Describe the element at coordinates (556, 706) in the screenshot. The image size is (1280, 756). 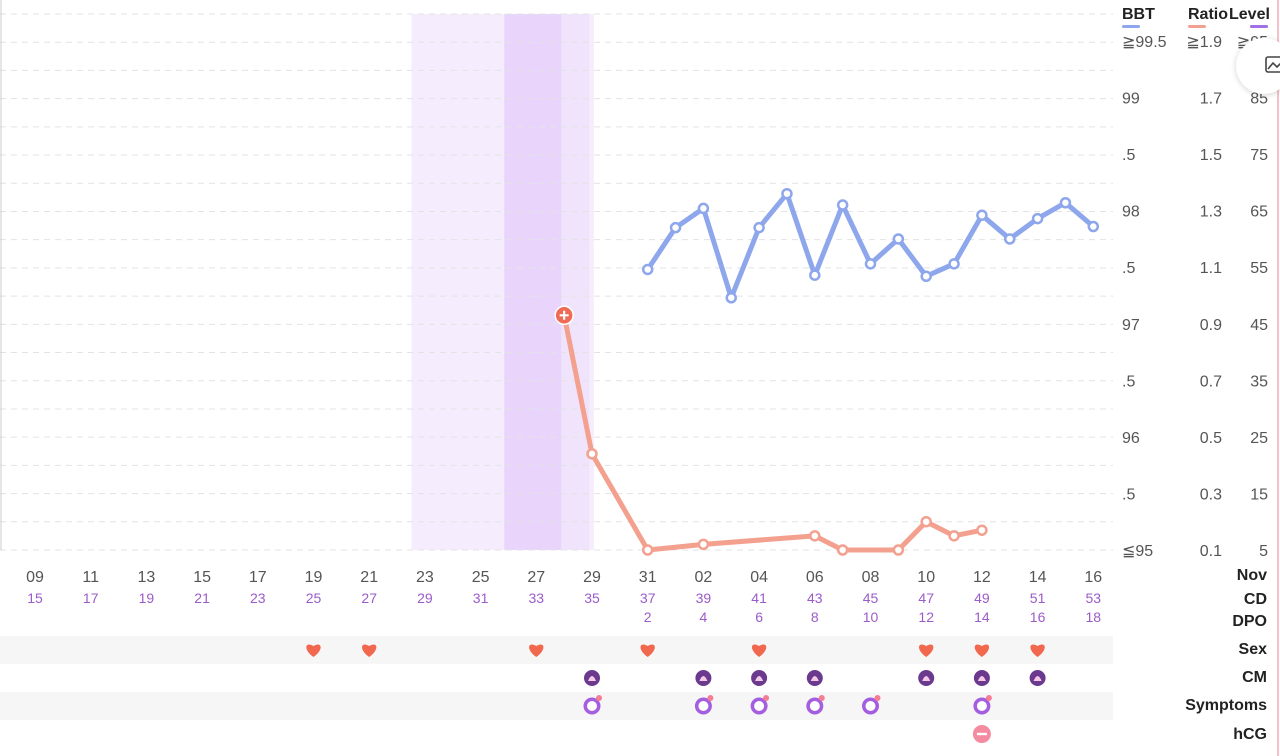
I see `symptoms-row-band` at that location.